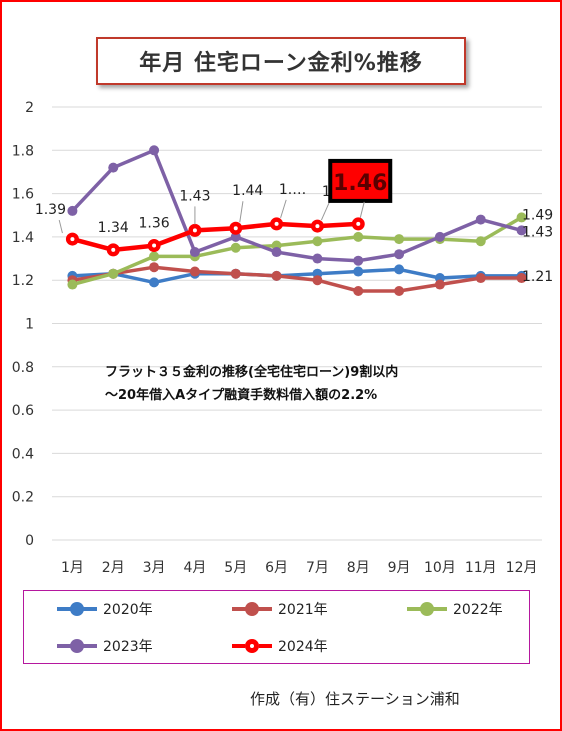 This screenshot has width=562, height=731. What do you see at coordinates (194, 196) in the screenshot?
I see `data-label-2024: 1.43` at bounding box center [194, 196].